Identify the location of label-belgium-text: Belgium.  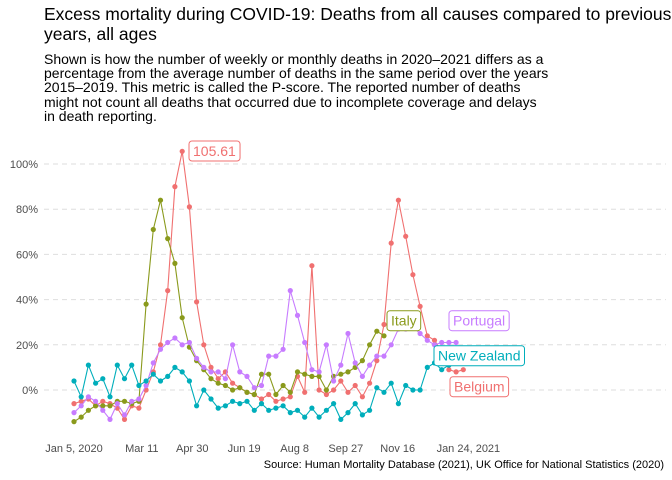
(479, 387).